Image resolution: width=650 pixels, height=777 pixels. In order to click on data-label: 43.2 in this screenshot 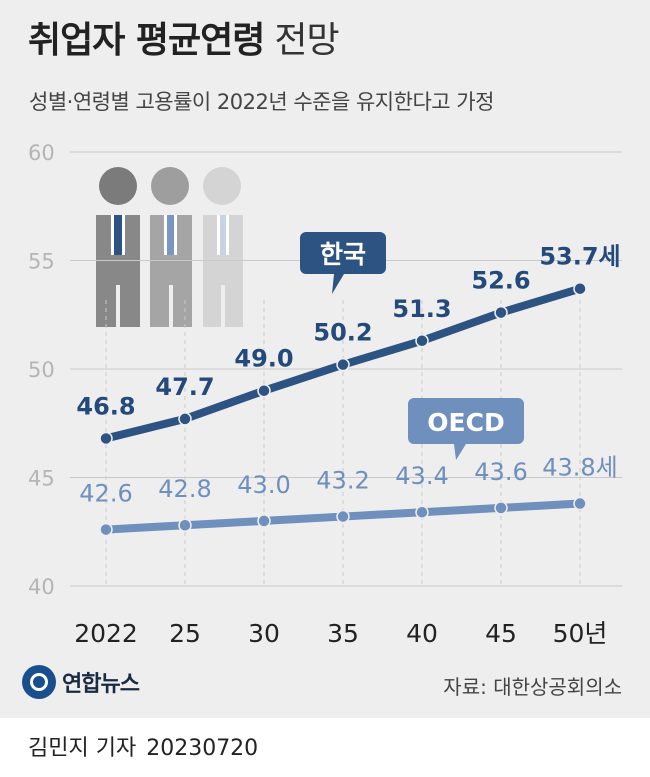, I will do `click(342, 481)`.